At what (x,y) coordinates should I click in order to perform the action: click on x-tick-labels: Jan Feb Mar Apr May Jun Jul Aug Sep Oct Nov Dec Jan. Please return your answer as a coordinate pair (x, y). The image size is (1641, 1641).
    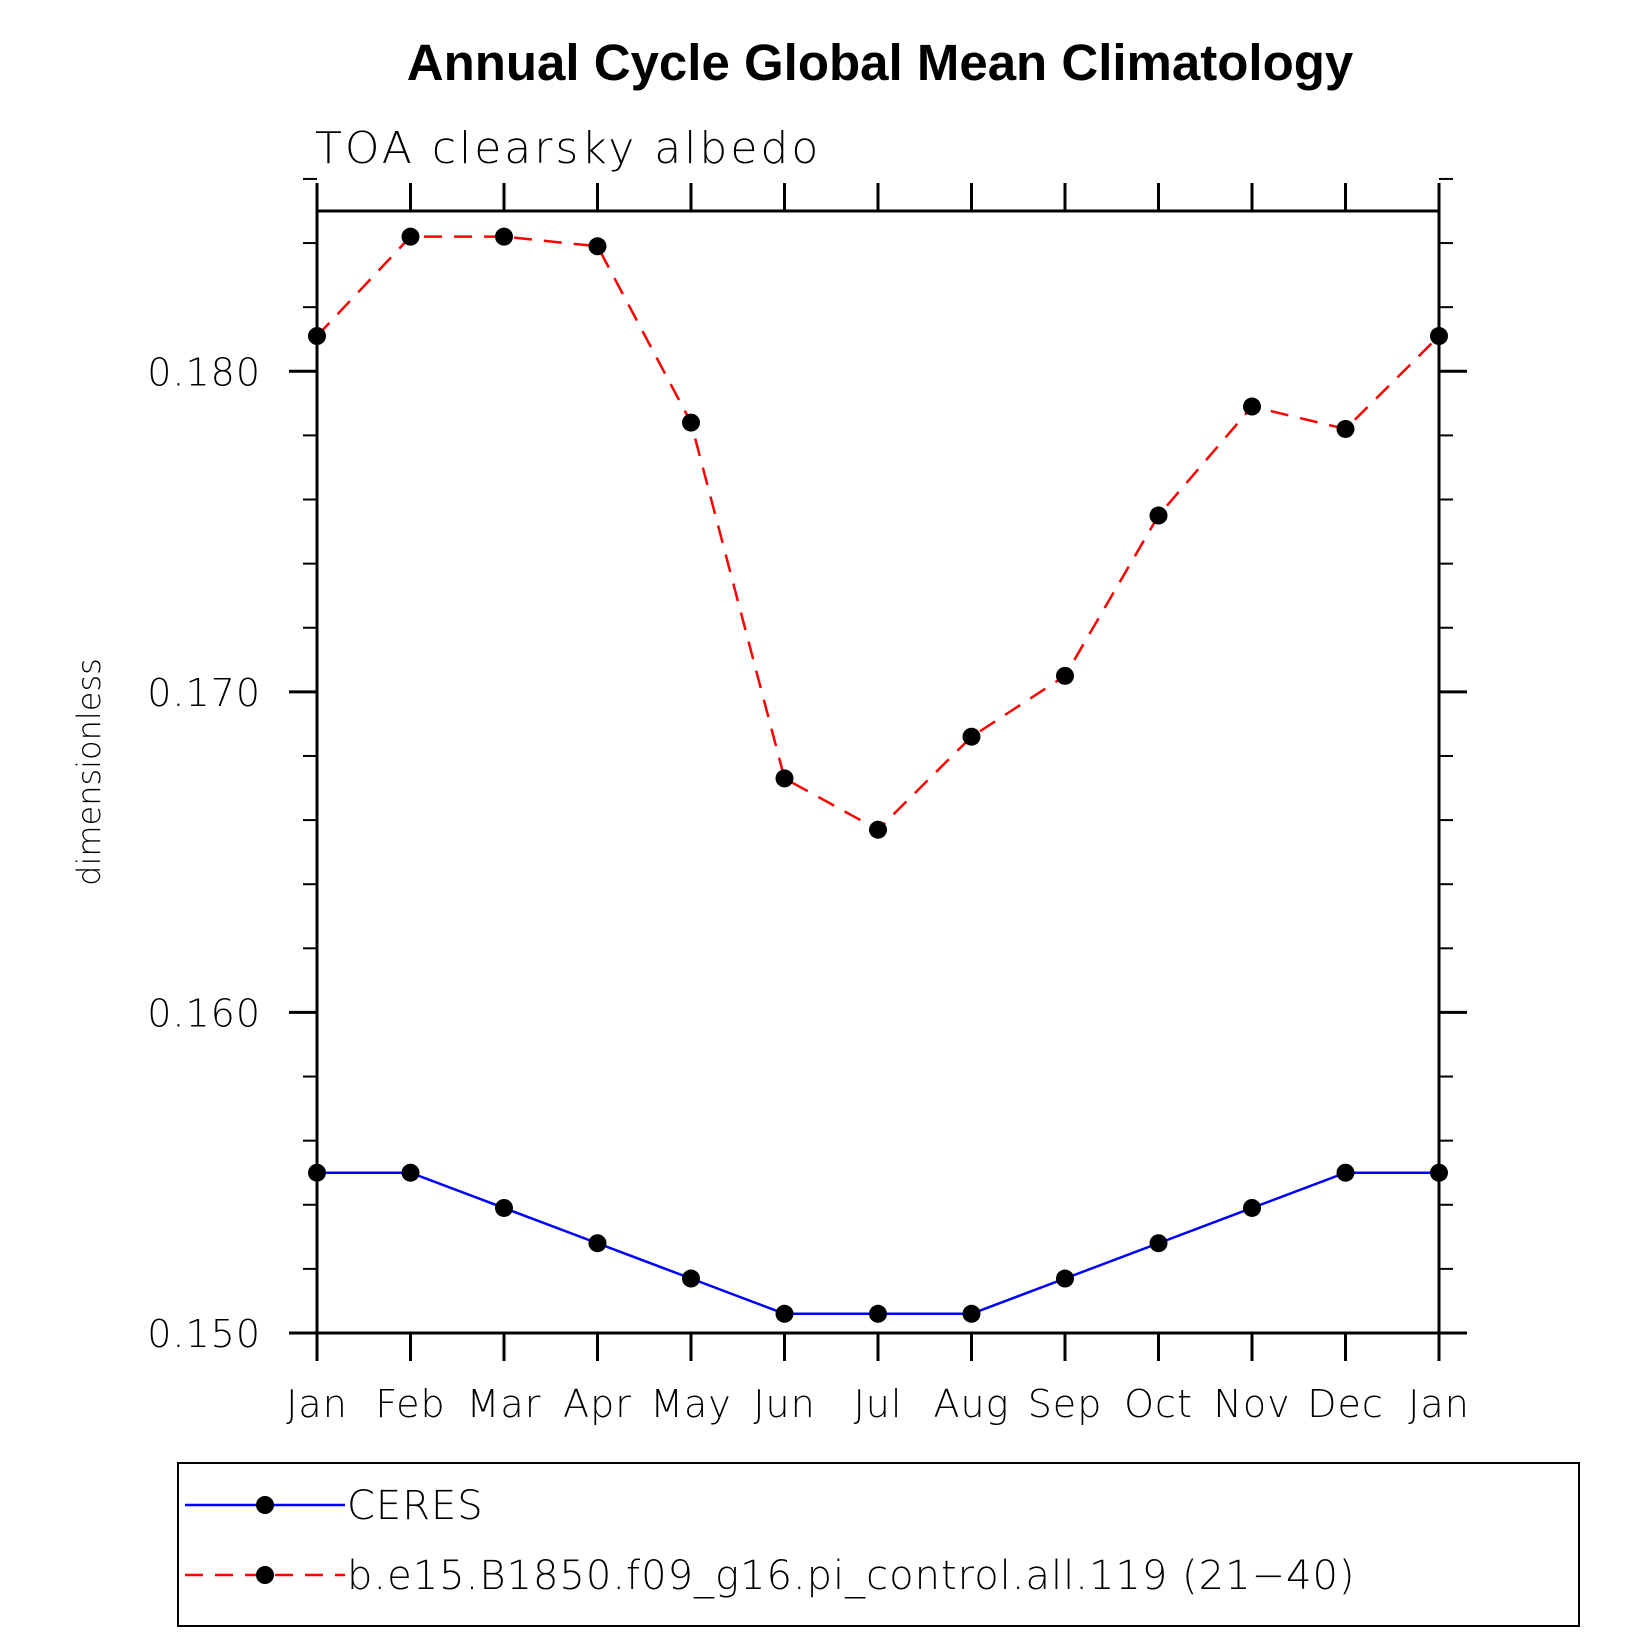
    Looking at the image, I should click on (878, 1404).